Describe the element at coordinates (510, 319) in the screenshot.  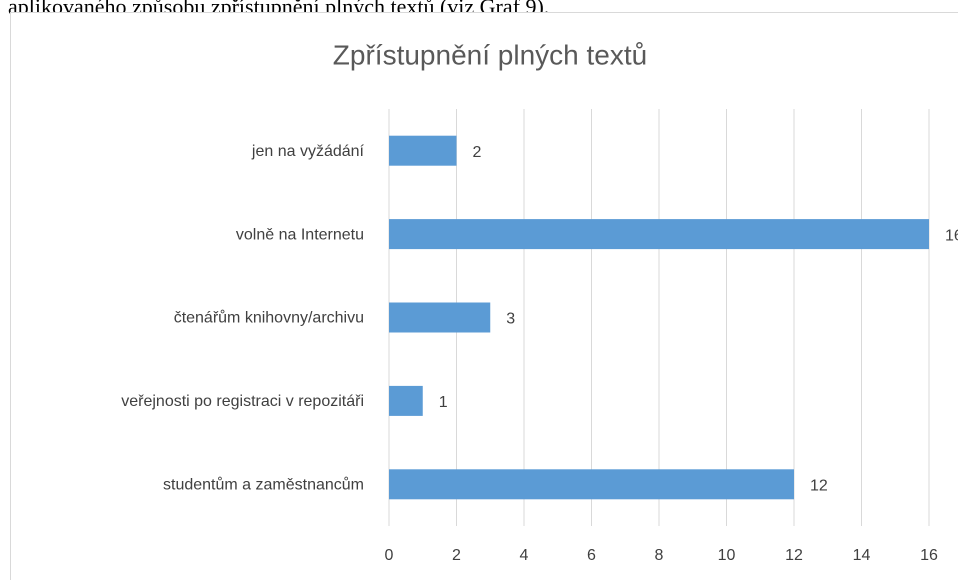
I see `data-label: 3` at that location.